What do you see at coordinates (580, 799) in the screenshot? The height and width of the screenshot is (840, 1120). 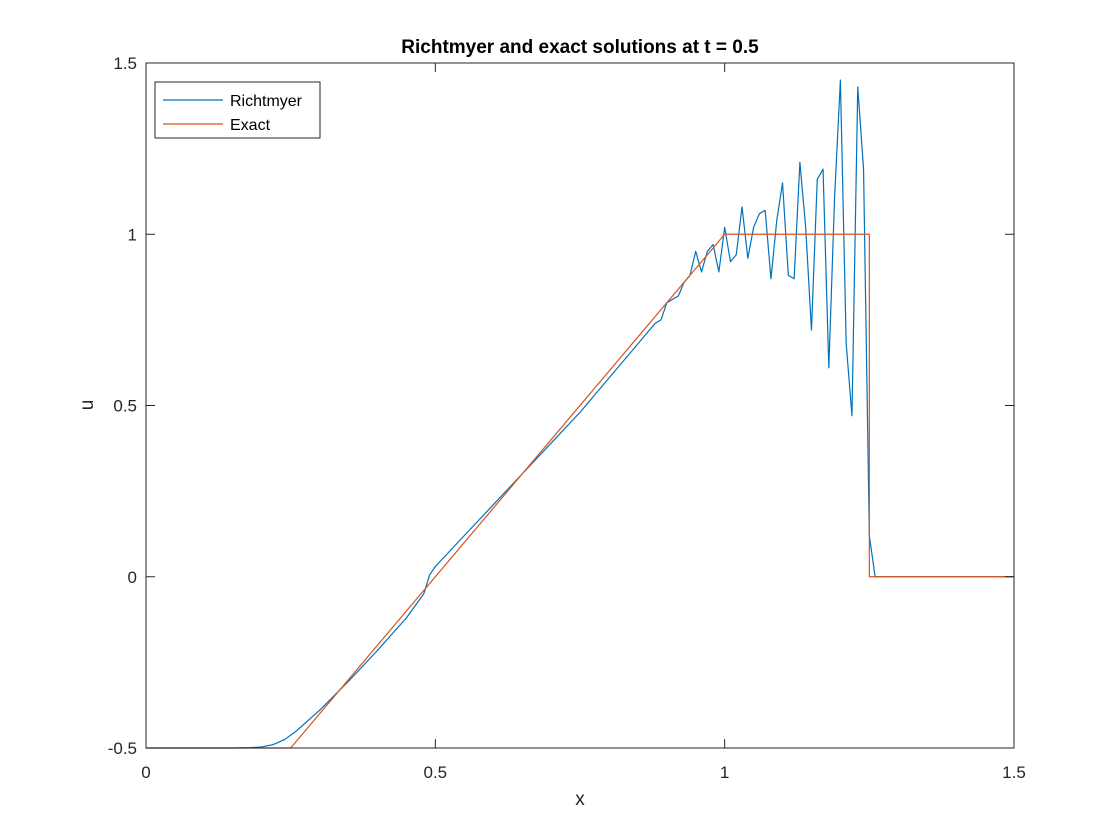 I see `x-axis-label: x` at bounding box center [580, 799].